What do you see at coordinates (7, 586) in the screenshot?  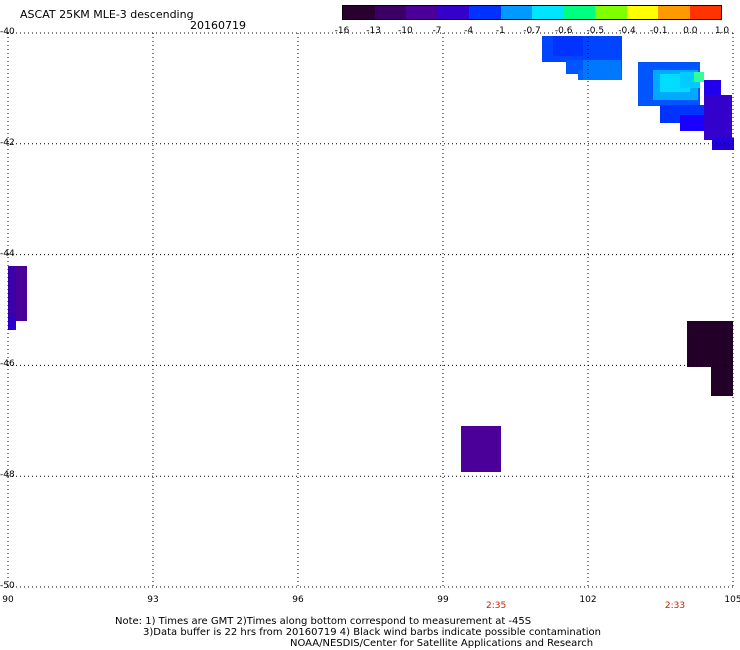 I see `lat-tick-label: -50` at bounding box center [7, 586].